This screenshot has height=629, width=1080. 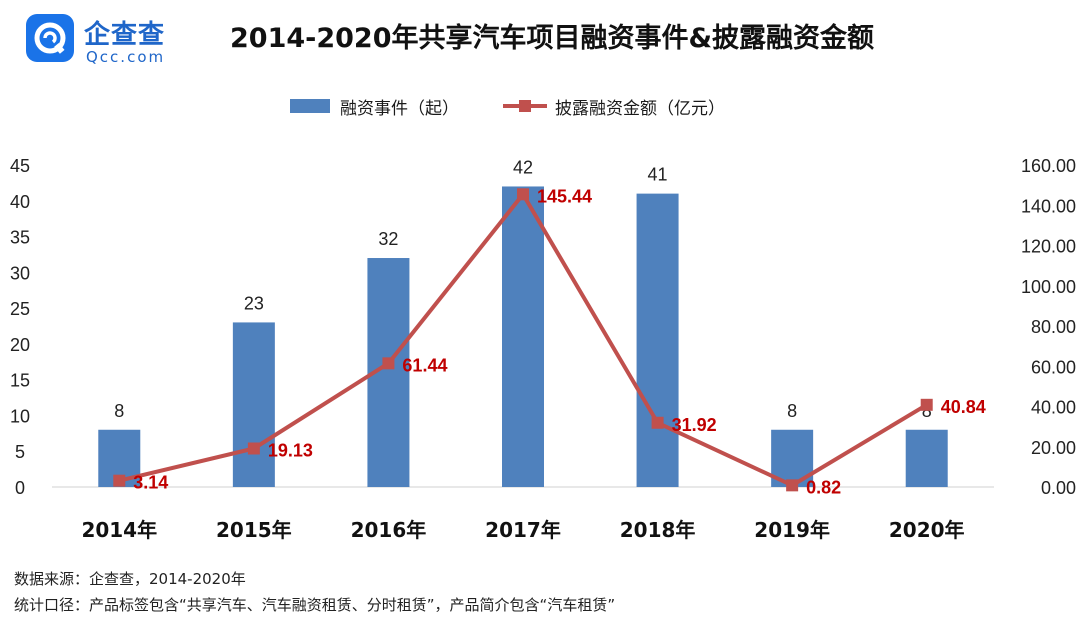 What do you see at coordinates (130, 579) in the screenshot?
I see `footer-source: 数据来源：企查查，2014-2020年` at bounding box center [130, 579].